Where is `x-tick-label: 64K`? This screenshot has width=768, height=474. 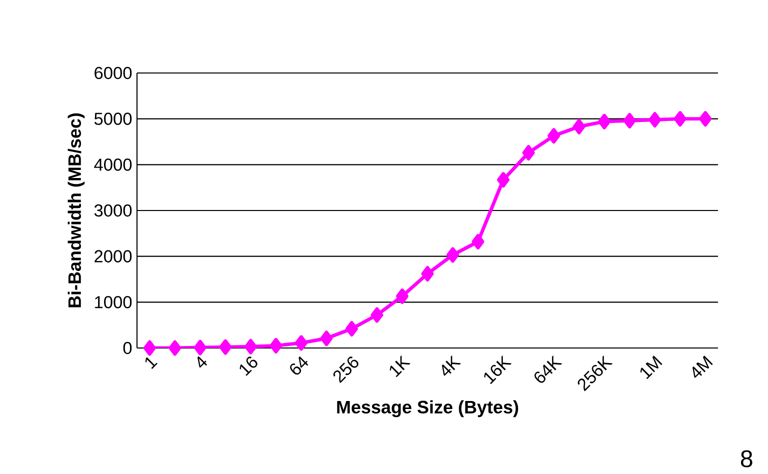
x-tick-label: 64K is located at coordinates (548, 369).